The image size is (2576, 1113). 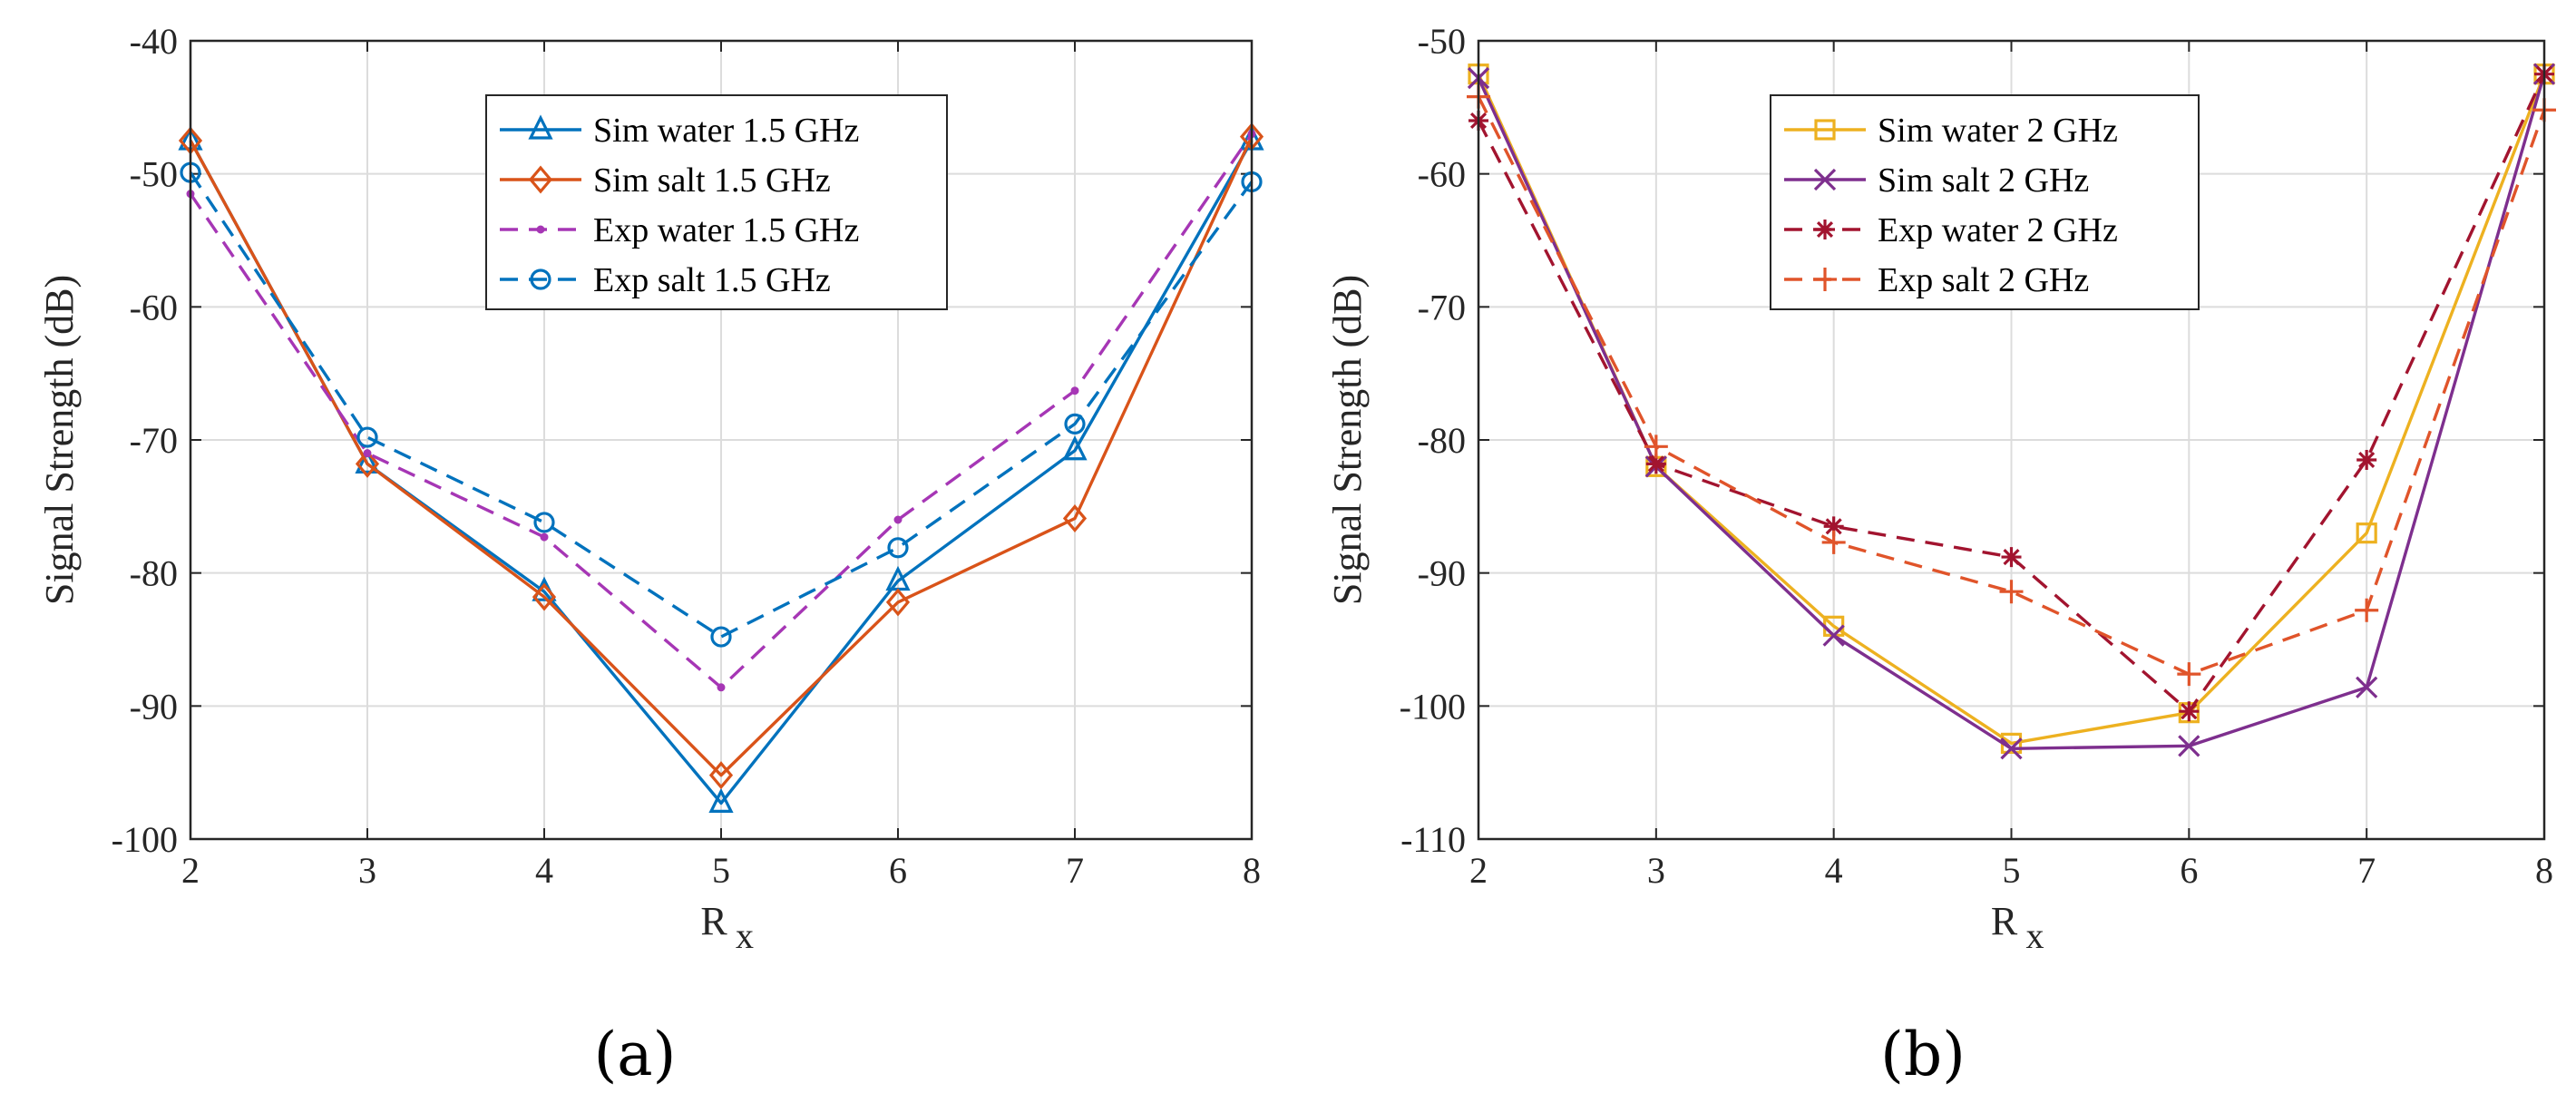 What do you see at coordinates (1433, 839) in the screenshot?
I see `y-tick-label: -110` at bounding box center [1433, 839].